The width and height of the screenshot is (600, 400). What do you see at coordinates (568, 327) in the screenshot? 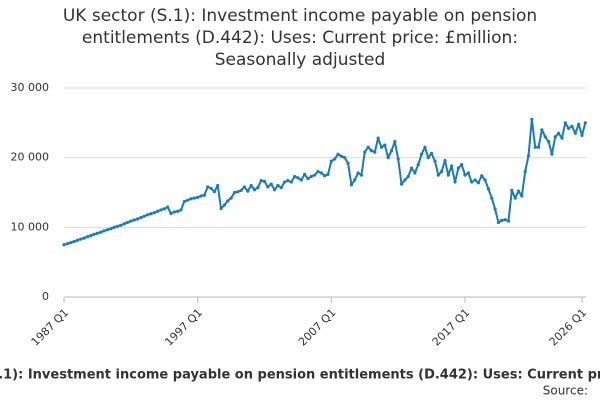
I see `x-tick-label: 2026 Q1` at bounding box center [568, 327].